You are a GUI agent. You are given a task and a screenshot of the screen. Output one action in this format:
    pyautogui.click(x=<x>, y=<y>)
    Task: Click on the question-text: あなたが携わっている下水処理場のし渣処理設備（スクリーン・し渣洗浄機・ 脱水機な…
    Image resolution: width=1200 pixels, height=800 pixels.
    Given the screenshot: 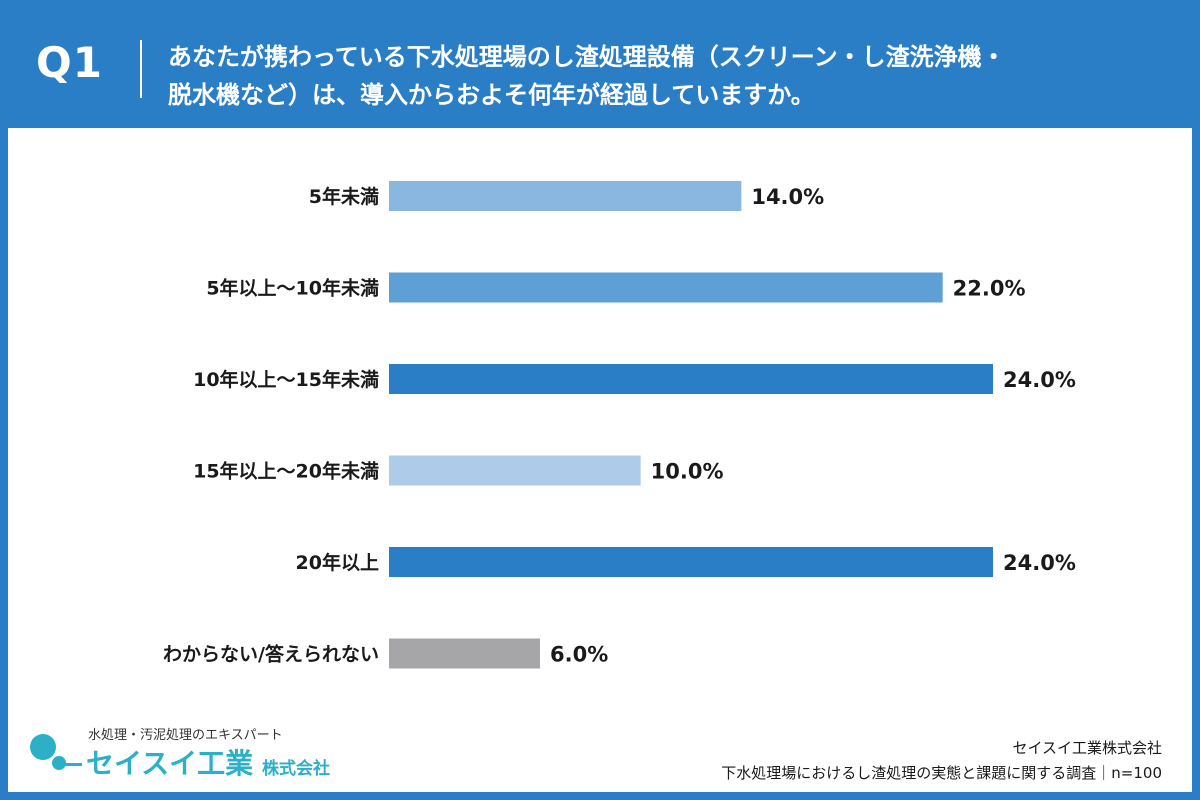 What is the action you would take?
    pyautogui.click(x=668, y=76)
    